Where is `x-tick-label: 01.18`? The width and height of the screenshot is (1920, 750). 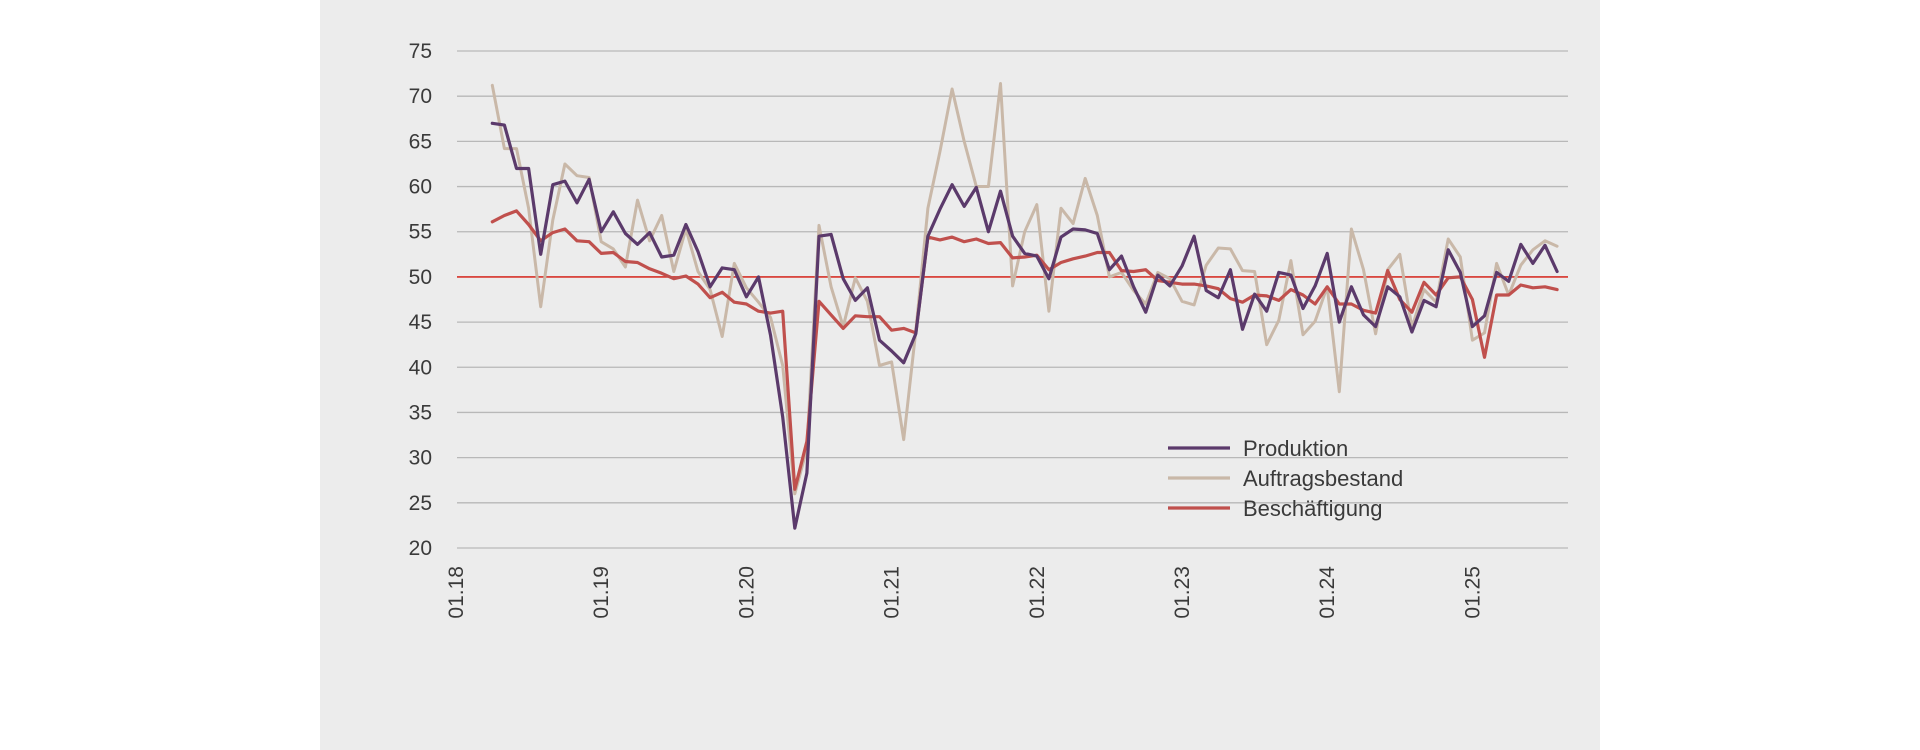 x-tick-label: 01.18 is located at coordinates (456, 592).